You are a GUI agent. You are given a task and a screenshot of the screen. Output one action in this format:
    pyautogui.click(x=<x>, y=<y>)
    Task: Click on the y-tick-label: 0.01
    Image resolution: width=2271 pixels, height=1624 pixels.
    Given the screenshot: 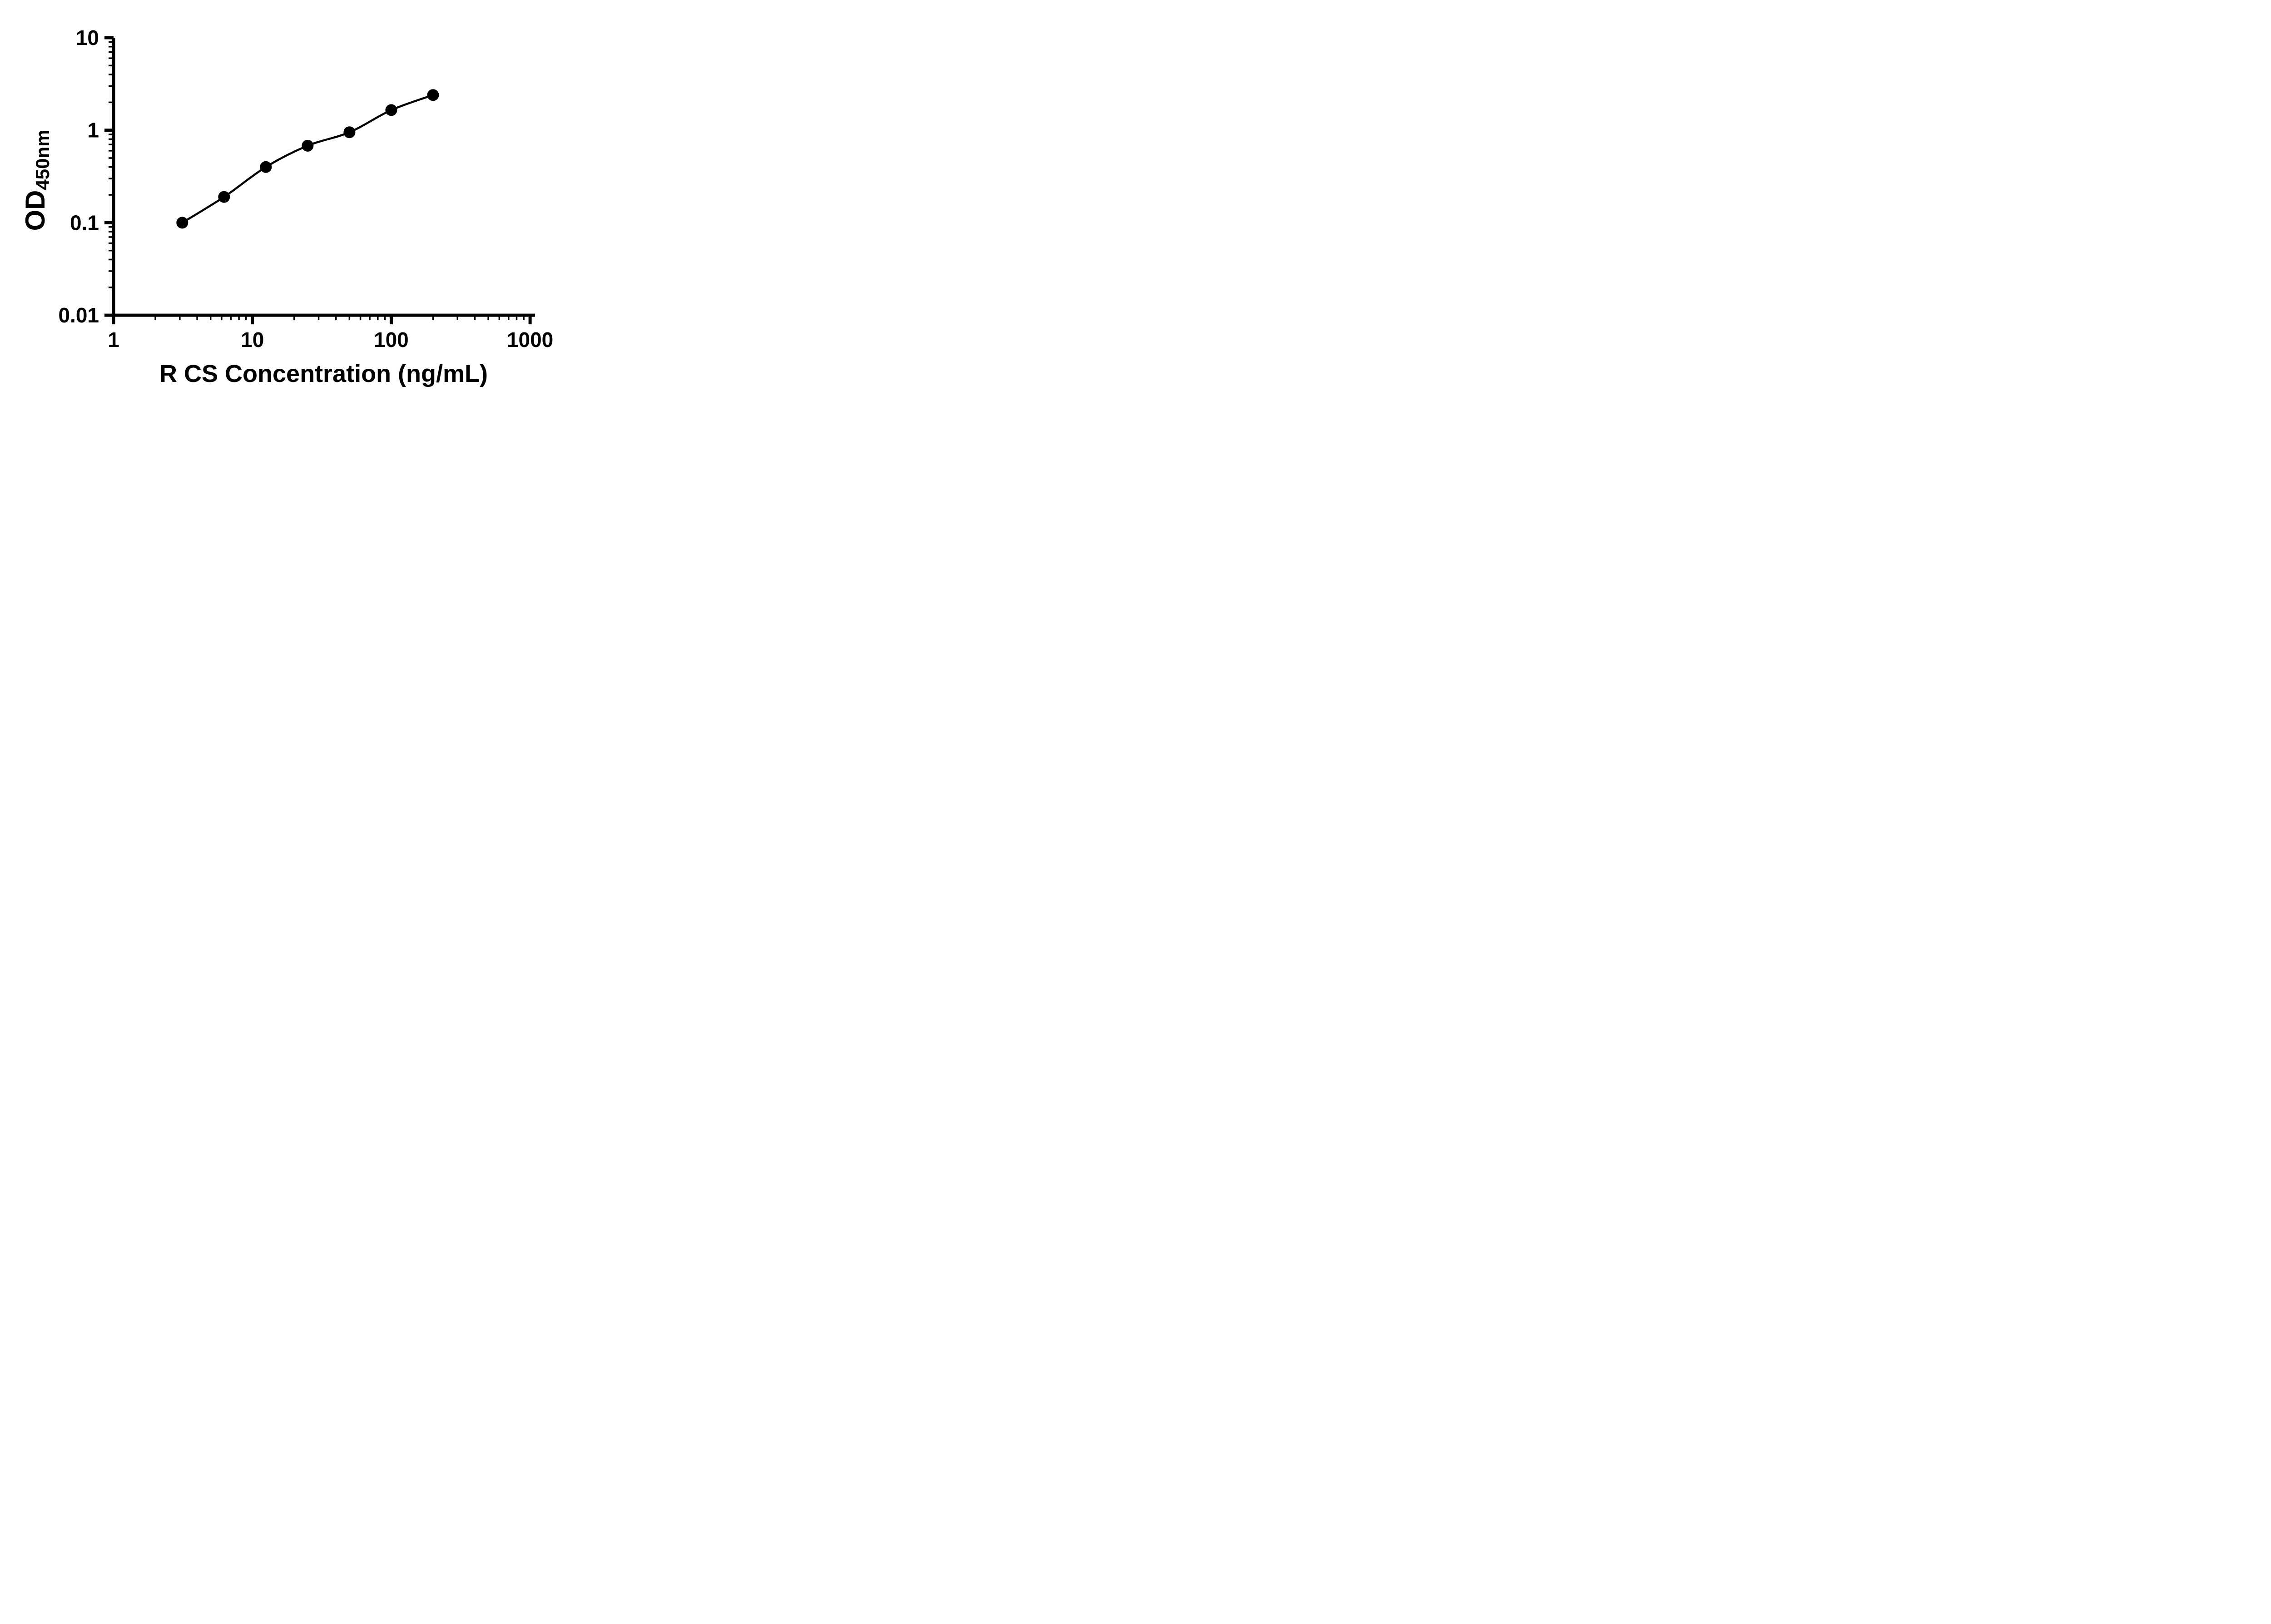 What is the action you would take?
    pyautogui.click(x=78, y=315)
    